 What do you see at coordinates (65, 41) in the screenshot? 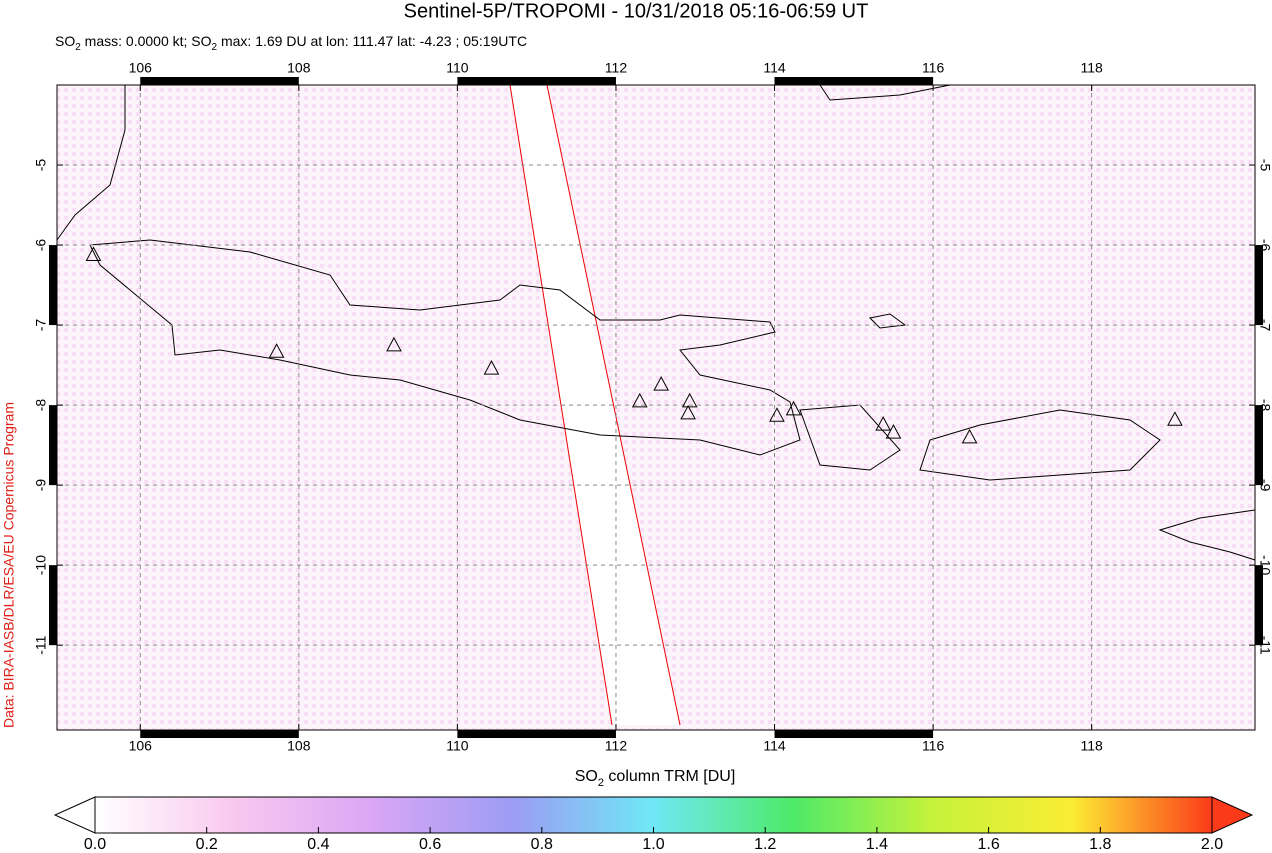
I see `subtitle-part: SO` at bounding box center [65, 41].